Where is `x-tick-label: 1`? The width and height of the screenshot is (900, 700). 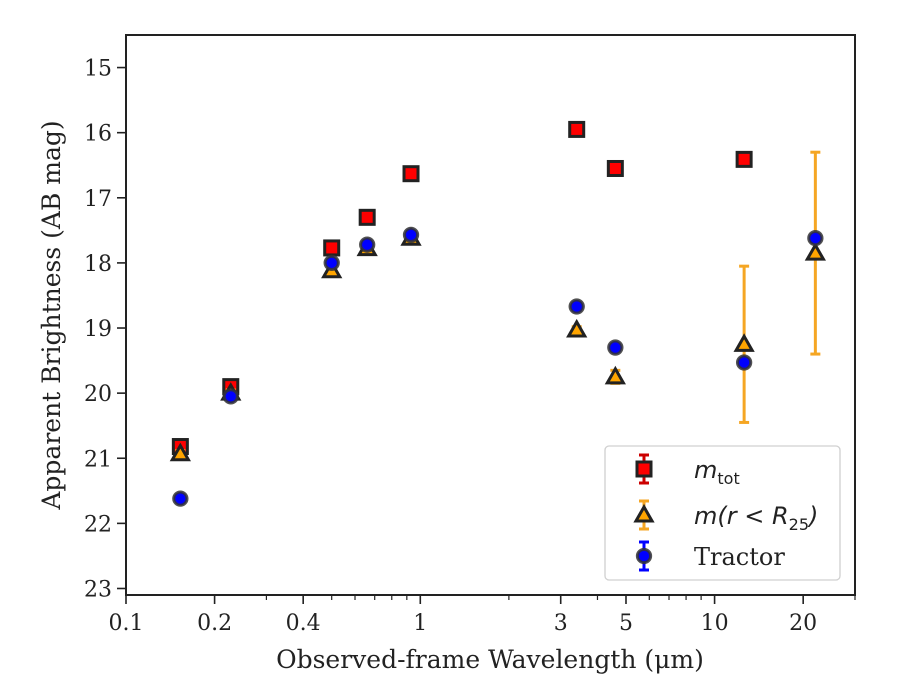 x-tick-label: 1 is located at coordinates (420, 623).